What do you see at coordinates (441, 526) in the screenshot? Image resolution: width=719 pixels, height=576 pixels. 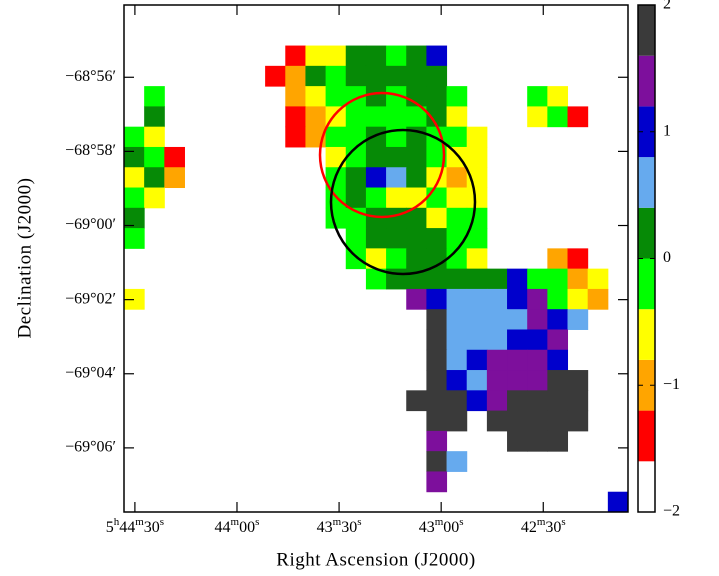 I see `x-tick-label: 43m00s` at bounding box center [441, 526].